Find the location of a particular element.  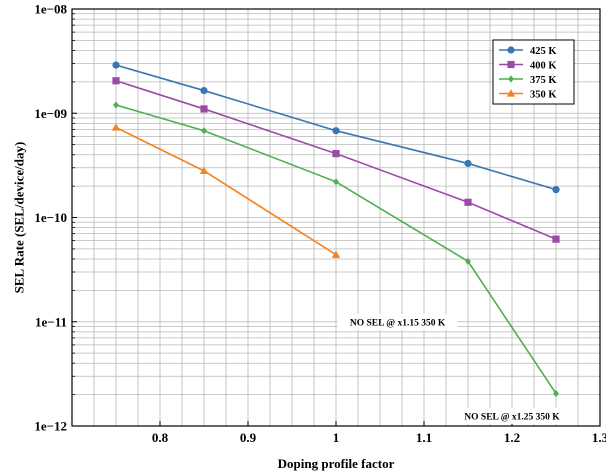

legend-item: 375 K is located at coordinates (528, 80).